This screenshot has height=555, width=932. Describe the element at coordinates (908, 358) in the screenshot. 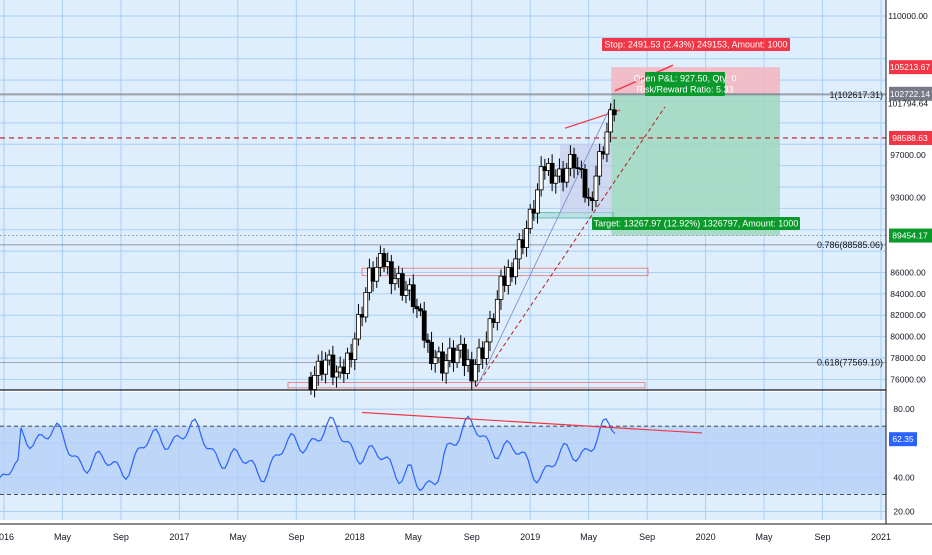

I see `price-axis-tick: 78000.00` at that location.